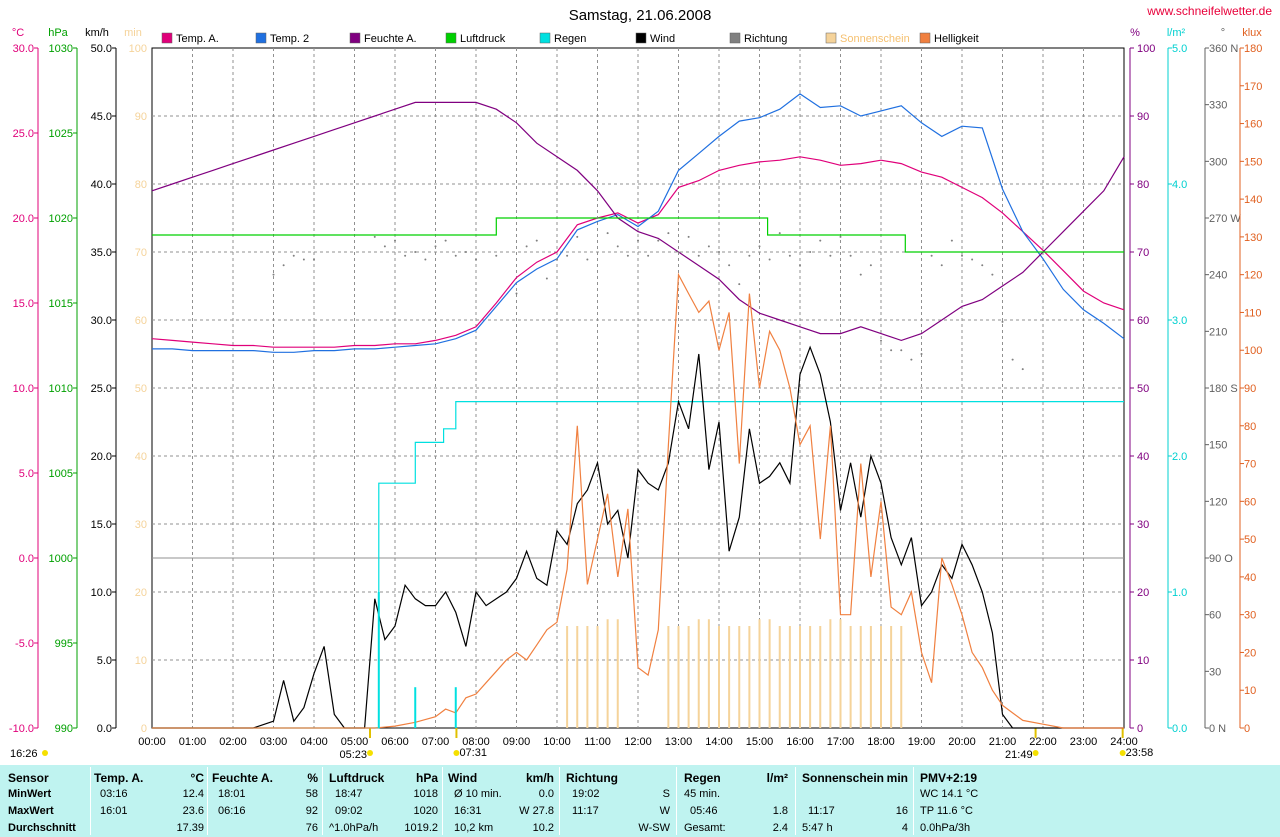  I want to click on stats-sun-unit: min, so click(897, 778).